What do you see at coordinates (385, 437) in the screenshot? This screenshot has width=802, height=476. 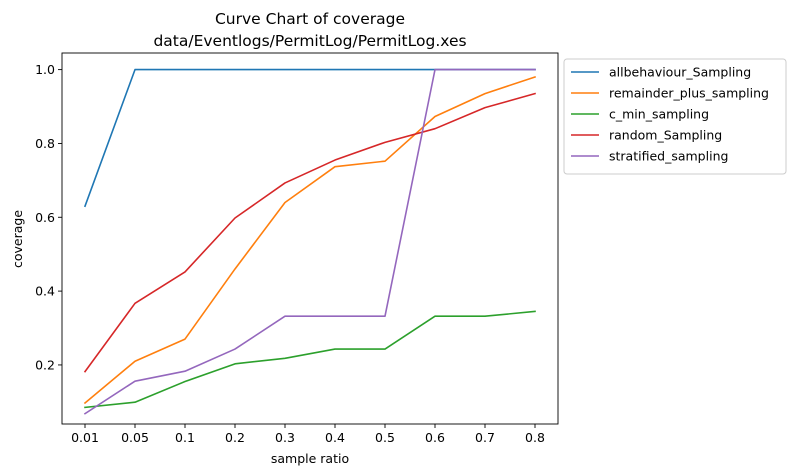 I see `x-tick-label: 0.5` at bounding box center [385, 437].